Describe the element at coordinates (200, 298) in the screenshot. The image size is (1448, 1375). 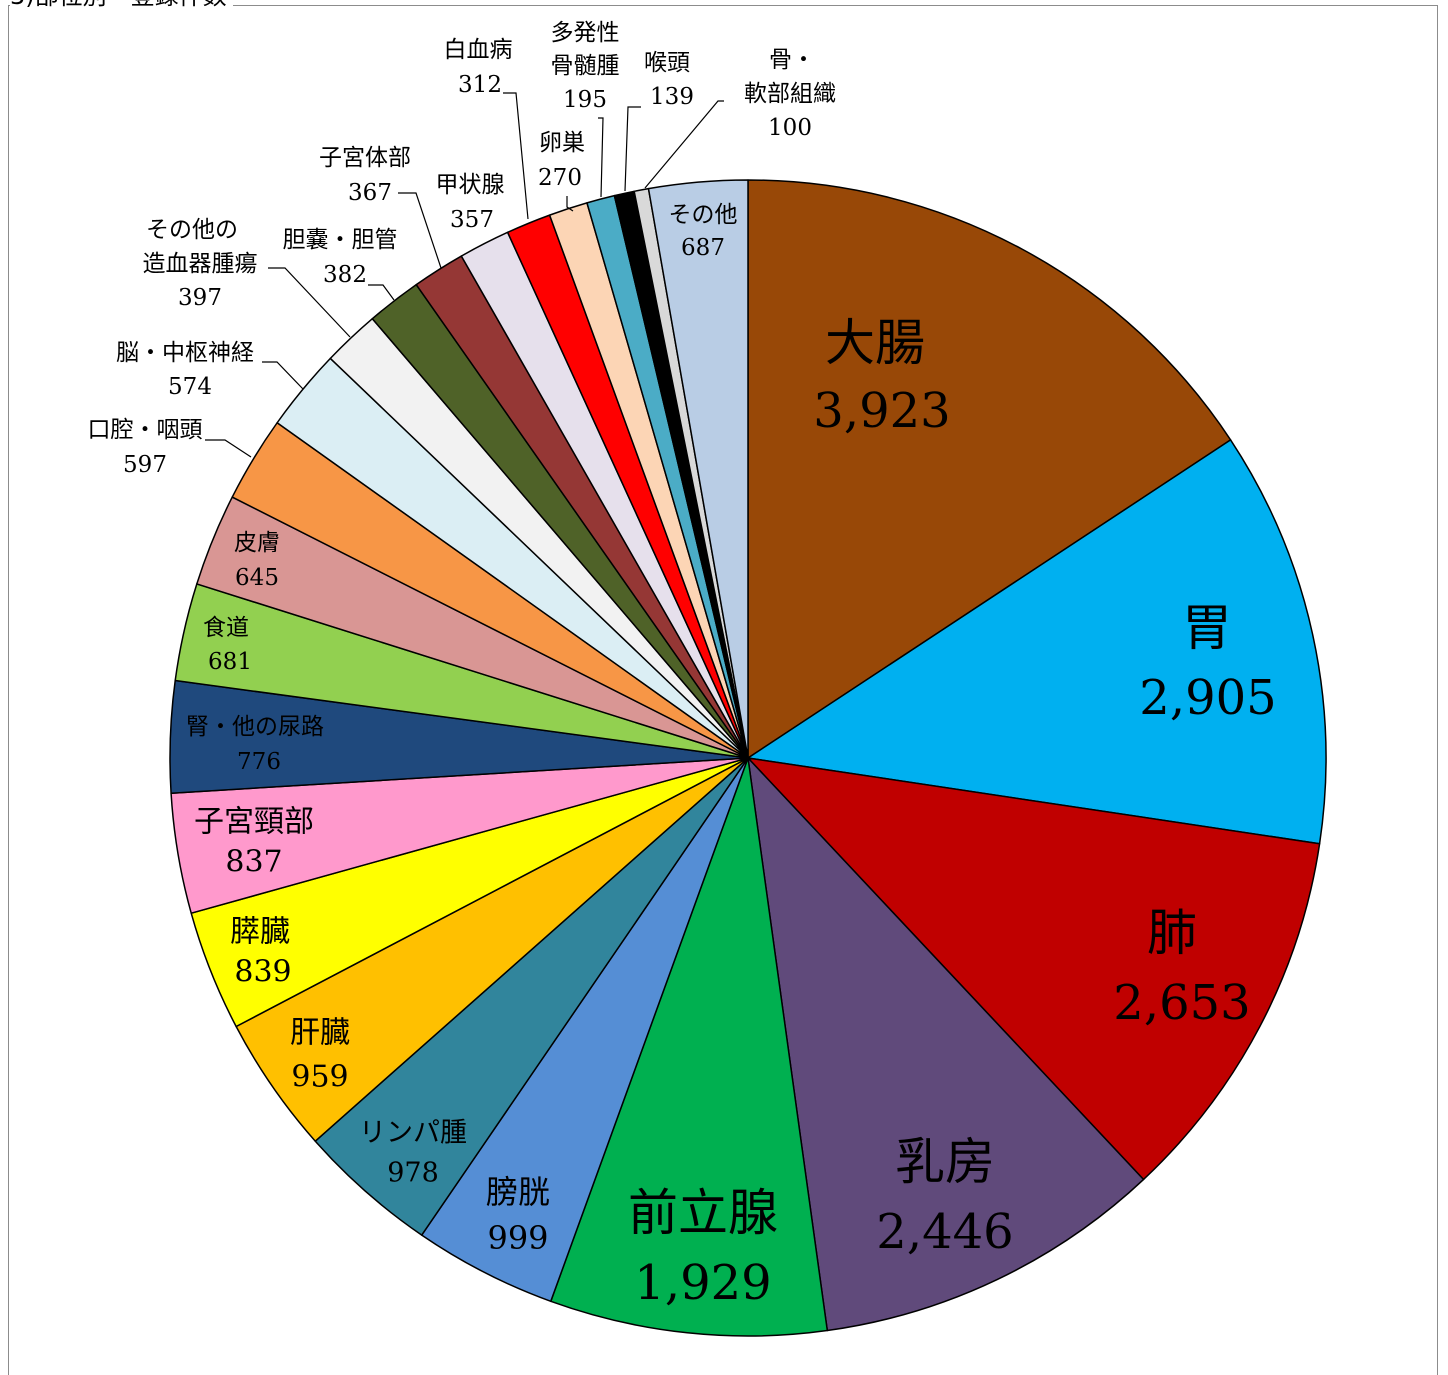
I see `slice-value-other-hematopoietic: 397` at that location.